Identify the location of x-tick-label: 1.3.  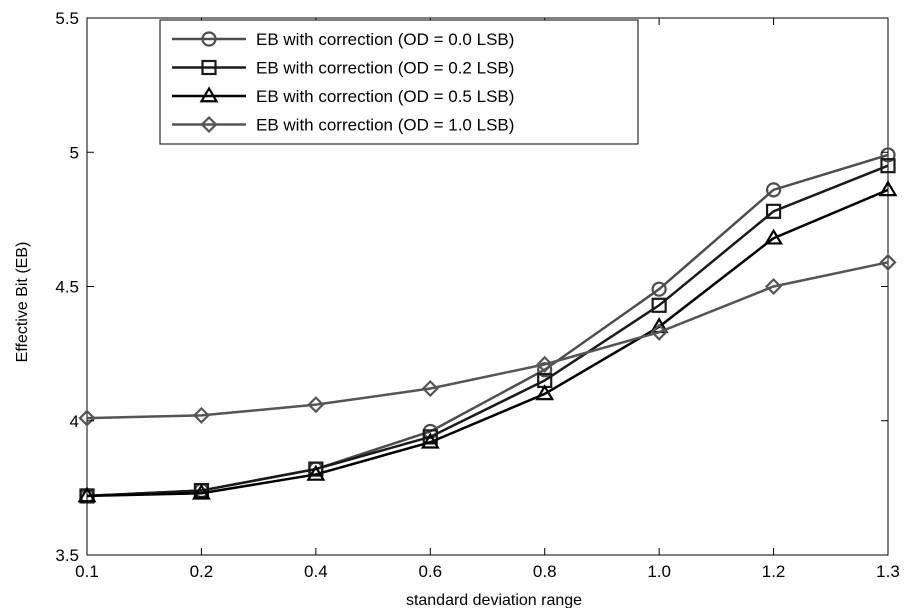
(888, 571).